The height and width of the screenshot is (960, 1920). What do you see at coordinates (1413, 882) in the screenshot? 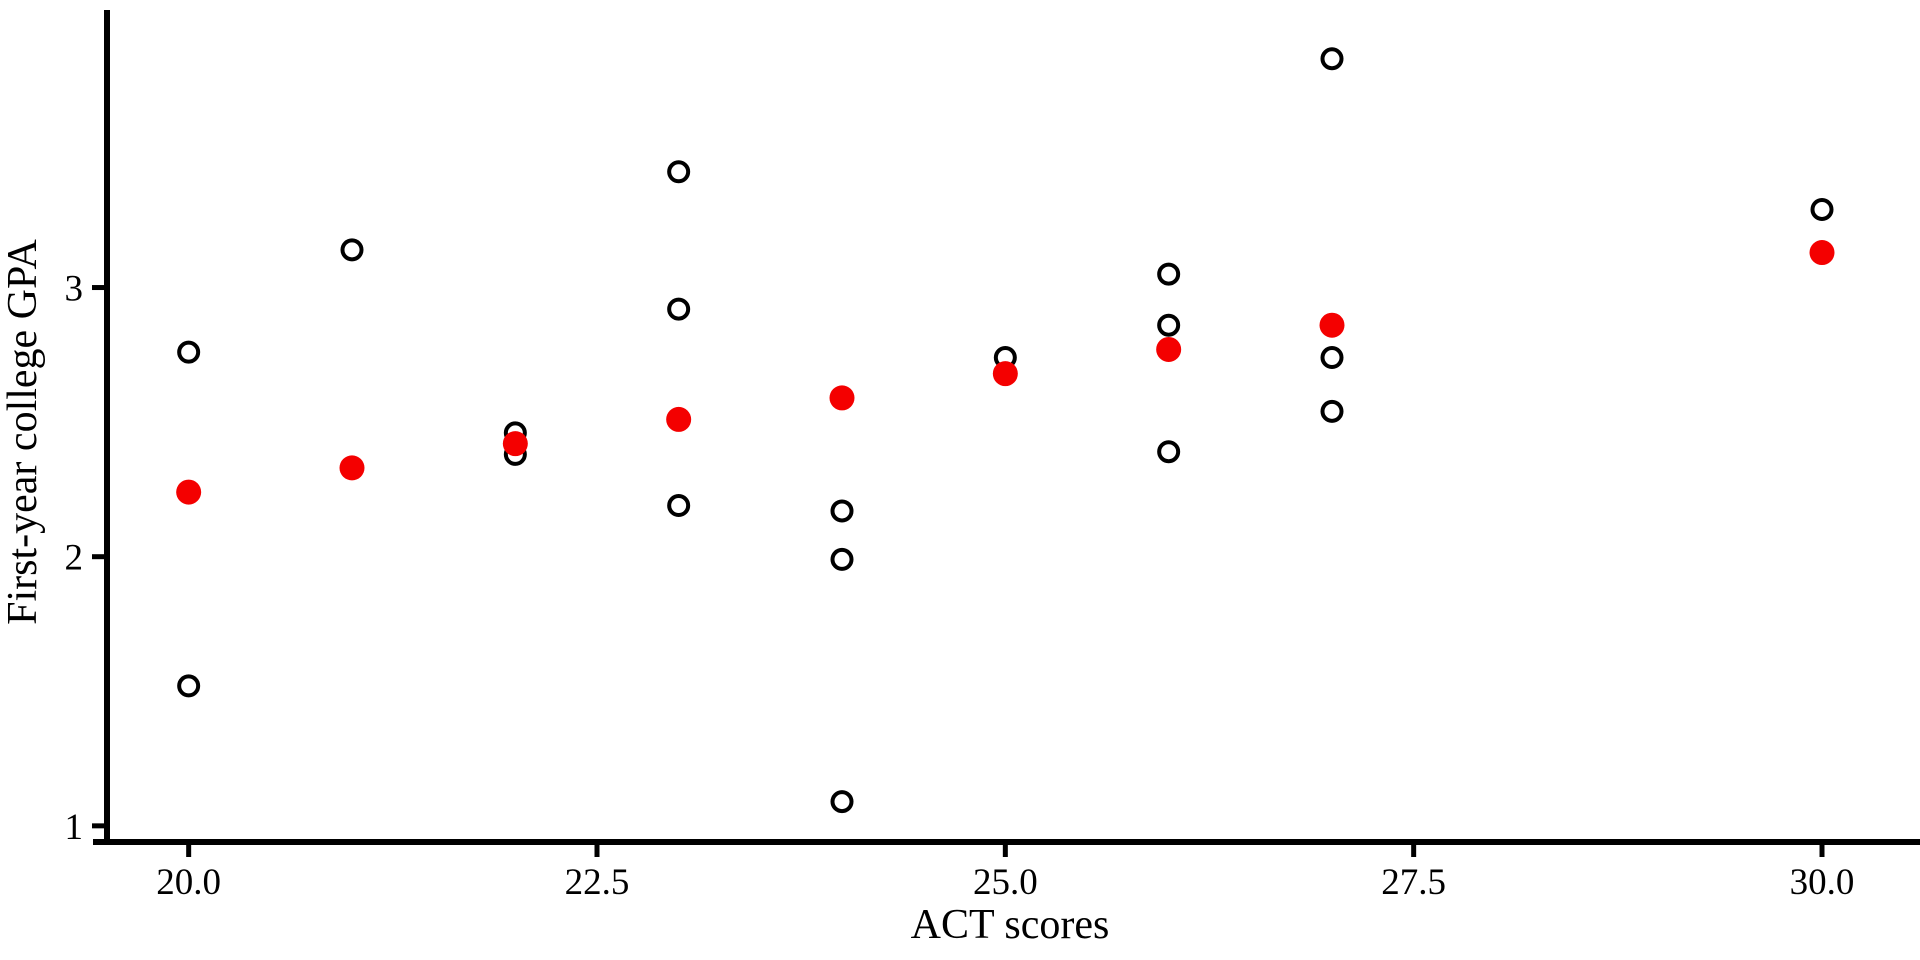
I see `x-tick-label: 27.5` at bounding box center [1413, 882].